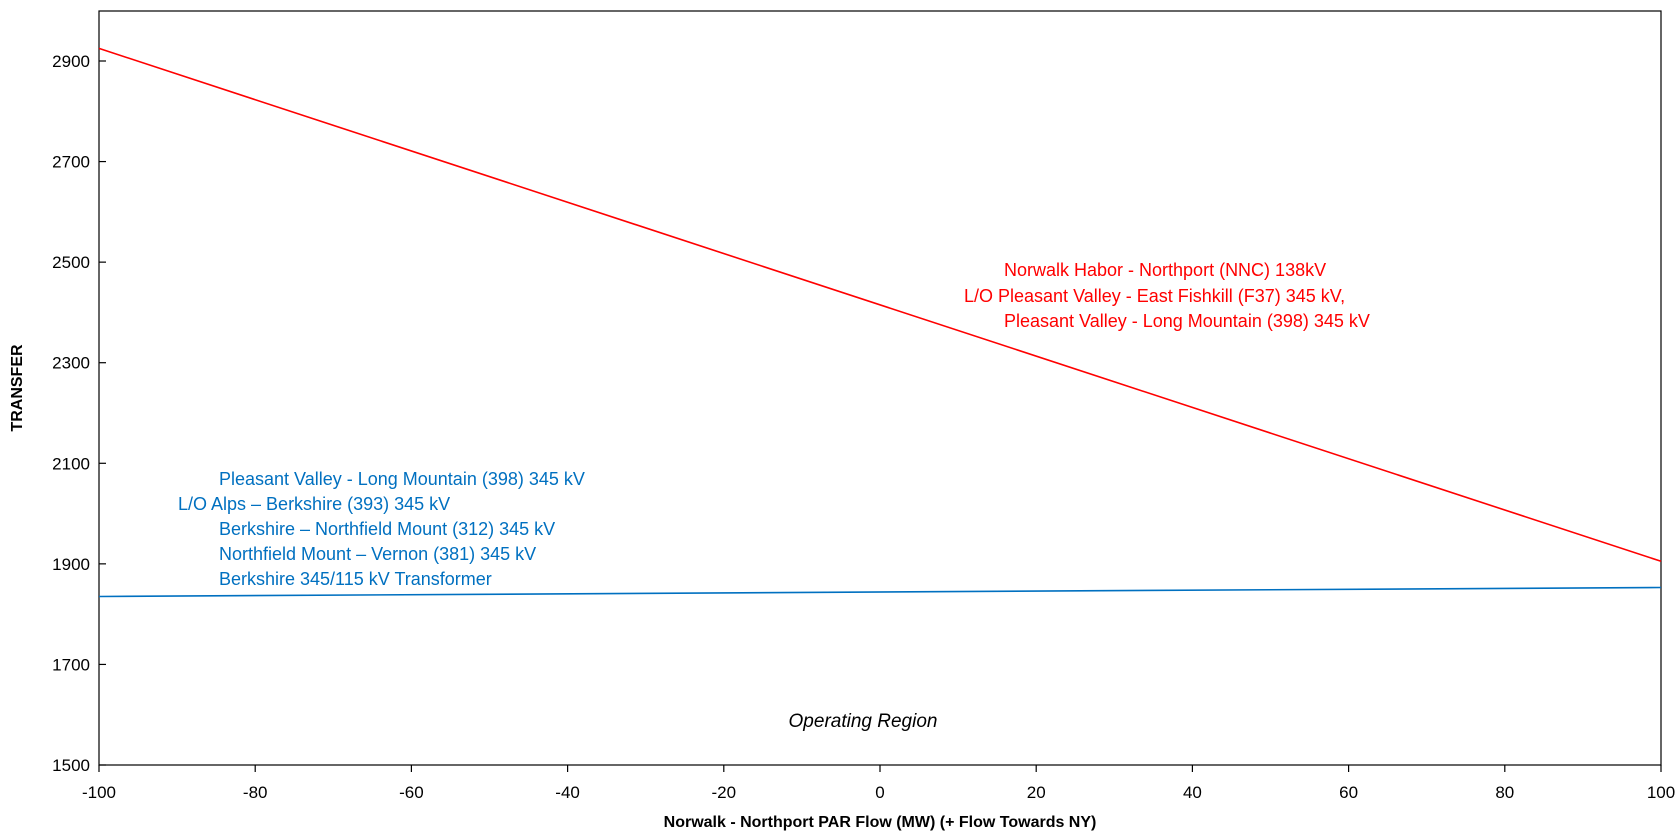  What do you see at coordinates (71, 363) in the screenshot?
I see `y-tick-label: 2300` at bounding box center [71, 363].